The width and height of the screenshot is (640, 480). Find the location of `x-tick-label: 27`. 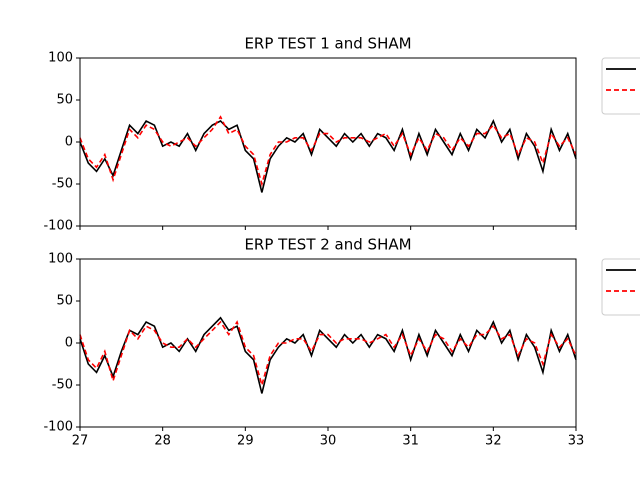

x-tick-label: 27 is located at coordinates (80, 441).